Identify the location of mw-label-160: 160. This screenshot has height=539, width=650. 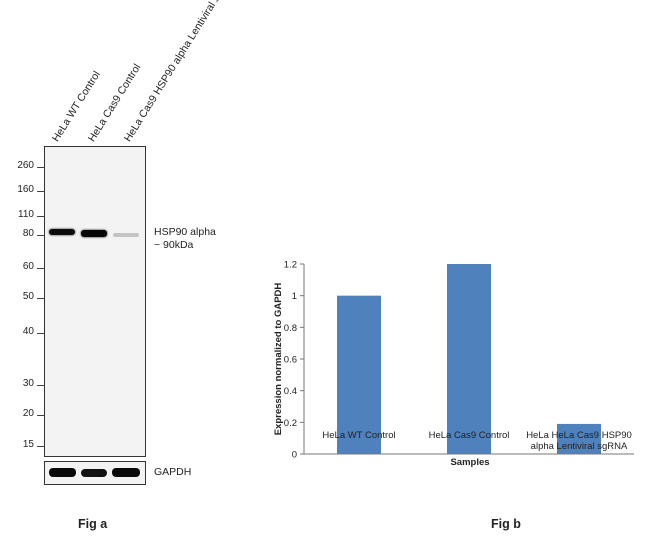
(25, 189).